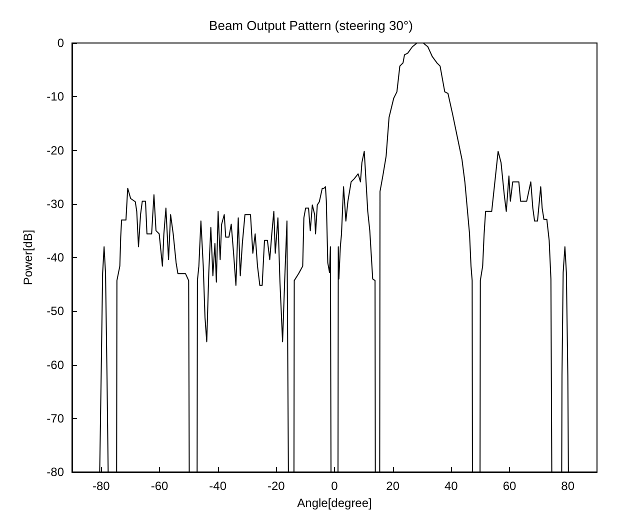  I want to click on y-tick-label: -20, so click(55, 150).